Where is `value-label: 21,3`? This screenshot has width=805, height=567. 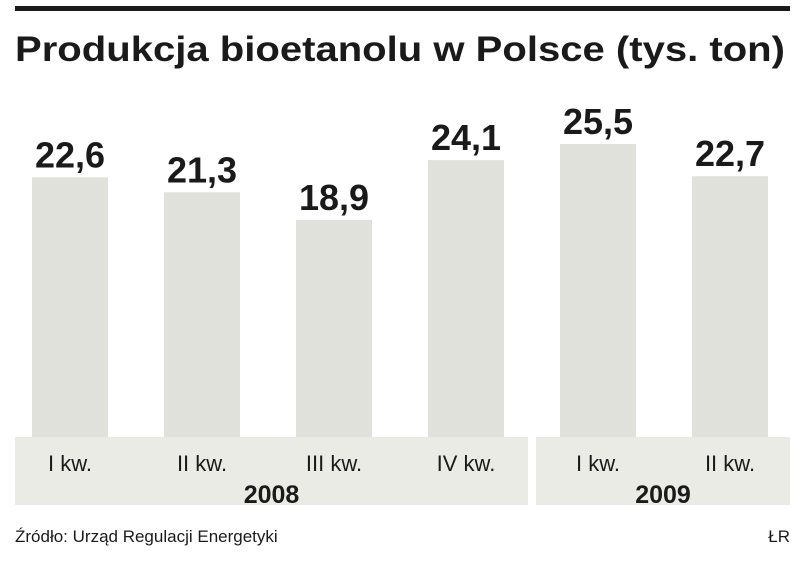 value-label: 21,3 is located at coordinates (202, 169).